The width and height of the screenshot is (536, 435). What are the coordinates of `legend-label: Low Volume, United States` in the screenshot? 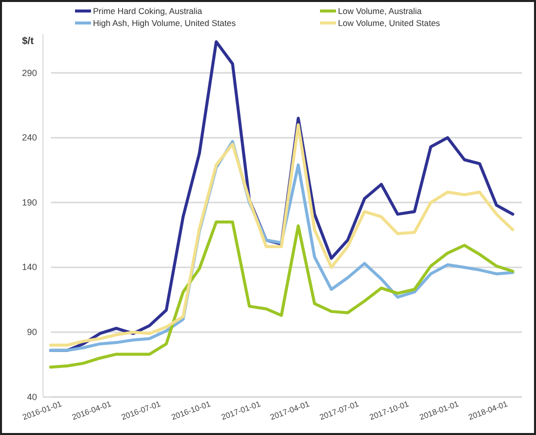 It's located at (389, 23).